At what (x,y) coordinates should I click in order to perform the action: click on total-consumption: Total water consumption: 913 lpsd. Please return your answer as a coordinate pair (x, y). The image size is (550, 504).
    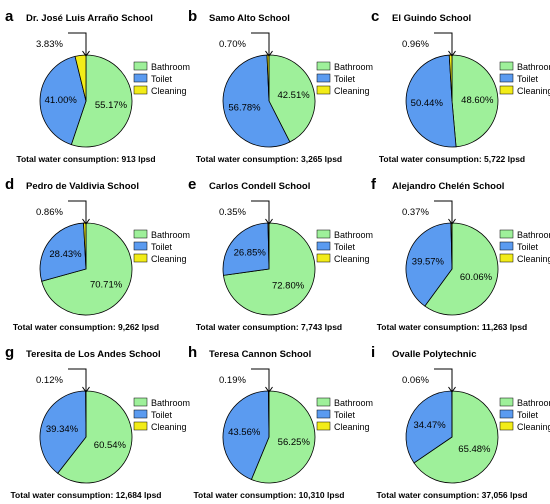
    Looking at the image, I should click on (85, 159).